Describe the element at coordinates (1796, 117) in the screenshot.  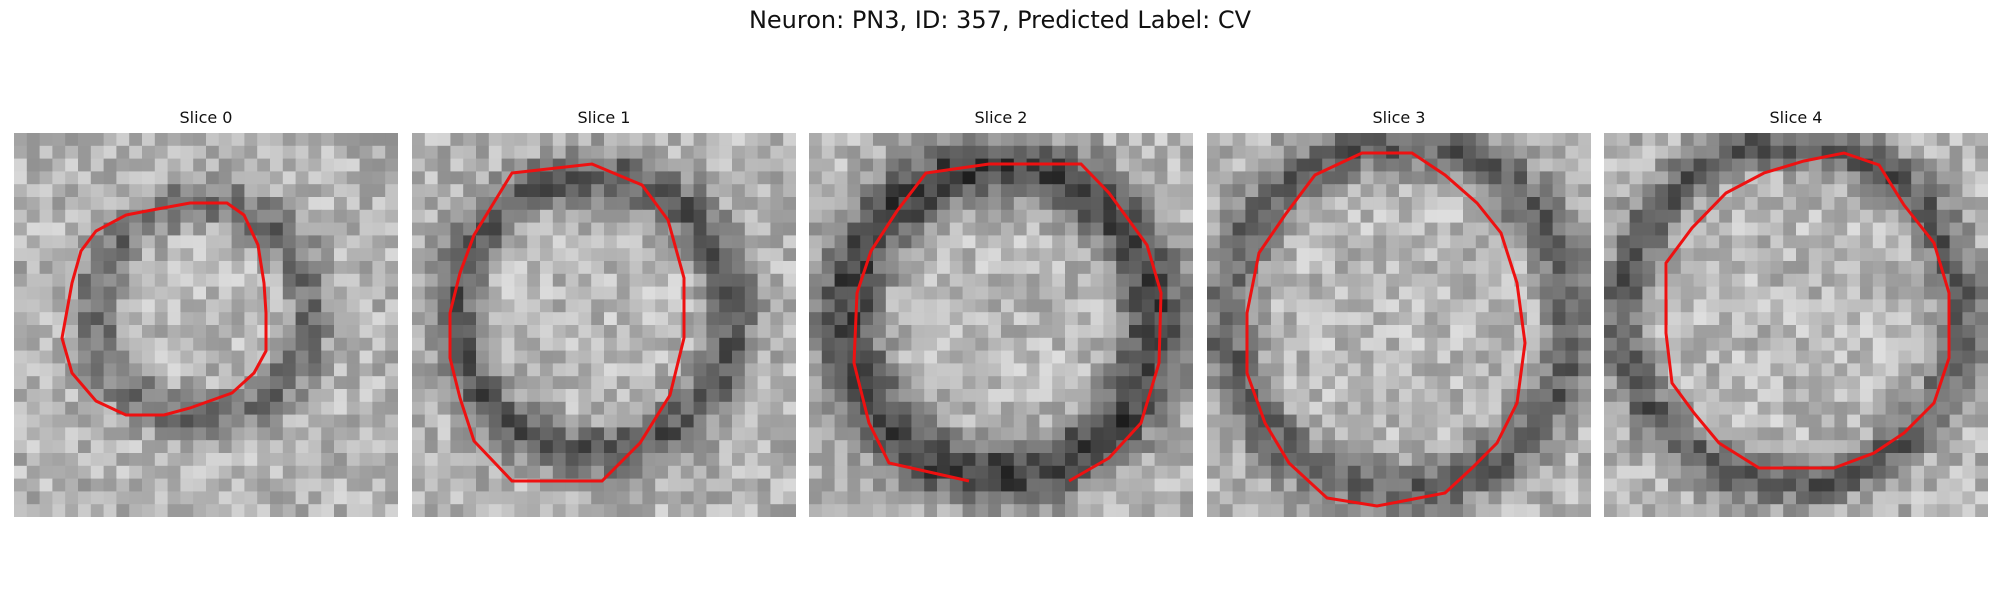
I see `slice-title: Slice 4` at that location.